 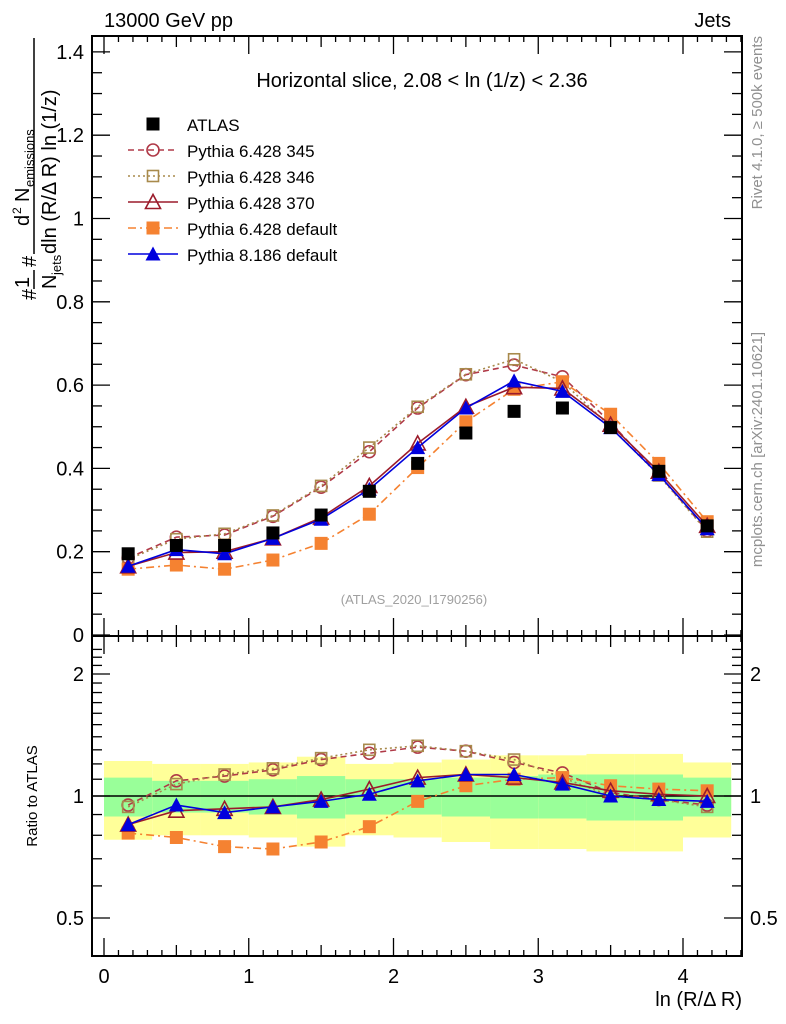 What do you see at coordinates (168, 21) in the screenshot?
I see `header-left: 13000 GeV pp` at bounding box center [168, 21].